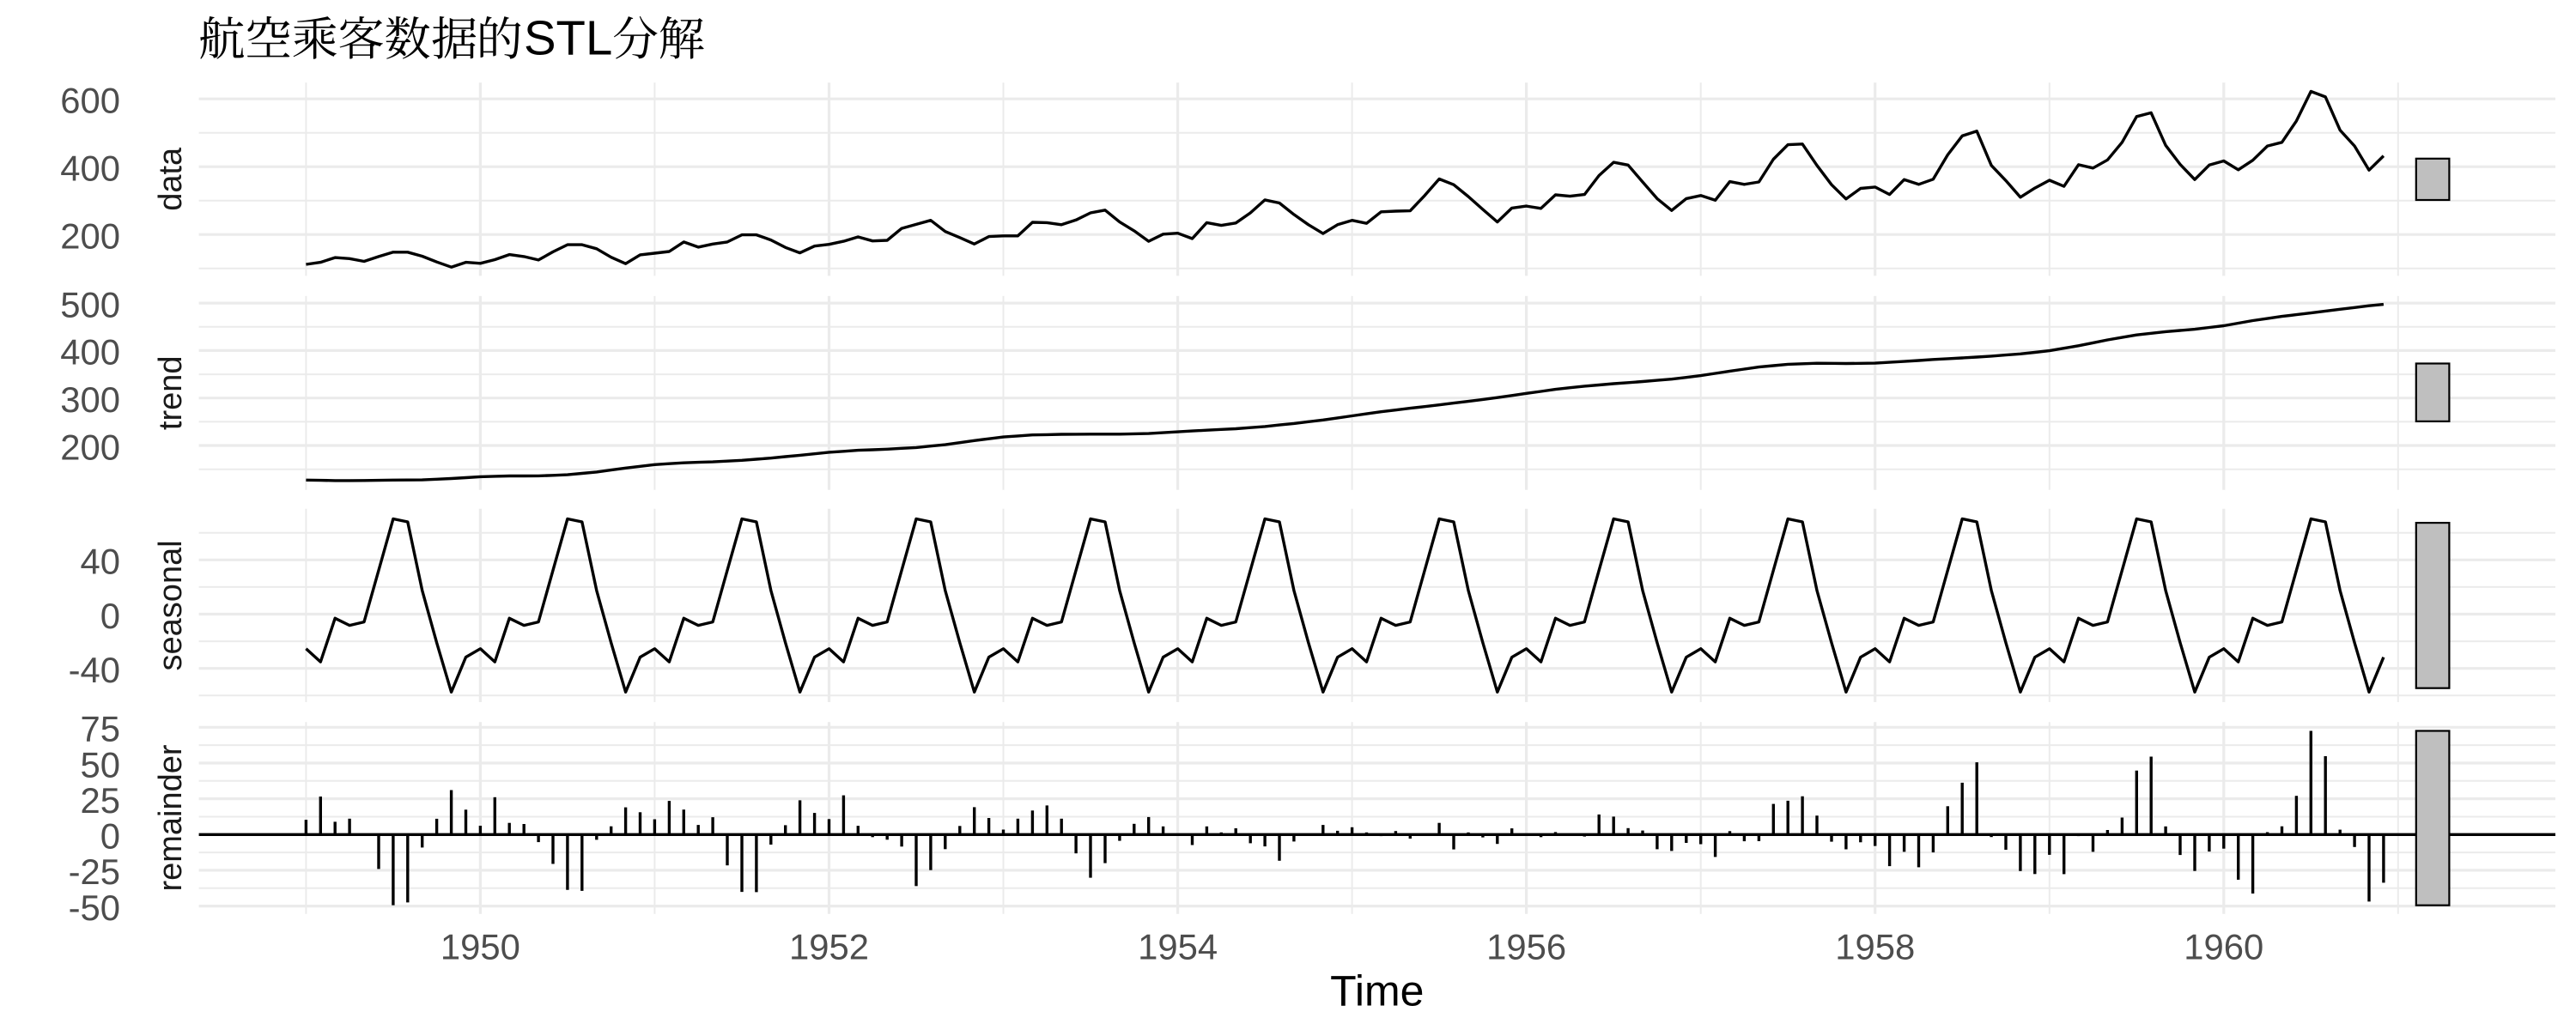 Image resolution: width=2576 pixels, height=1030 pixels. I want to click on svg-text: remainder, so click(171, 817).